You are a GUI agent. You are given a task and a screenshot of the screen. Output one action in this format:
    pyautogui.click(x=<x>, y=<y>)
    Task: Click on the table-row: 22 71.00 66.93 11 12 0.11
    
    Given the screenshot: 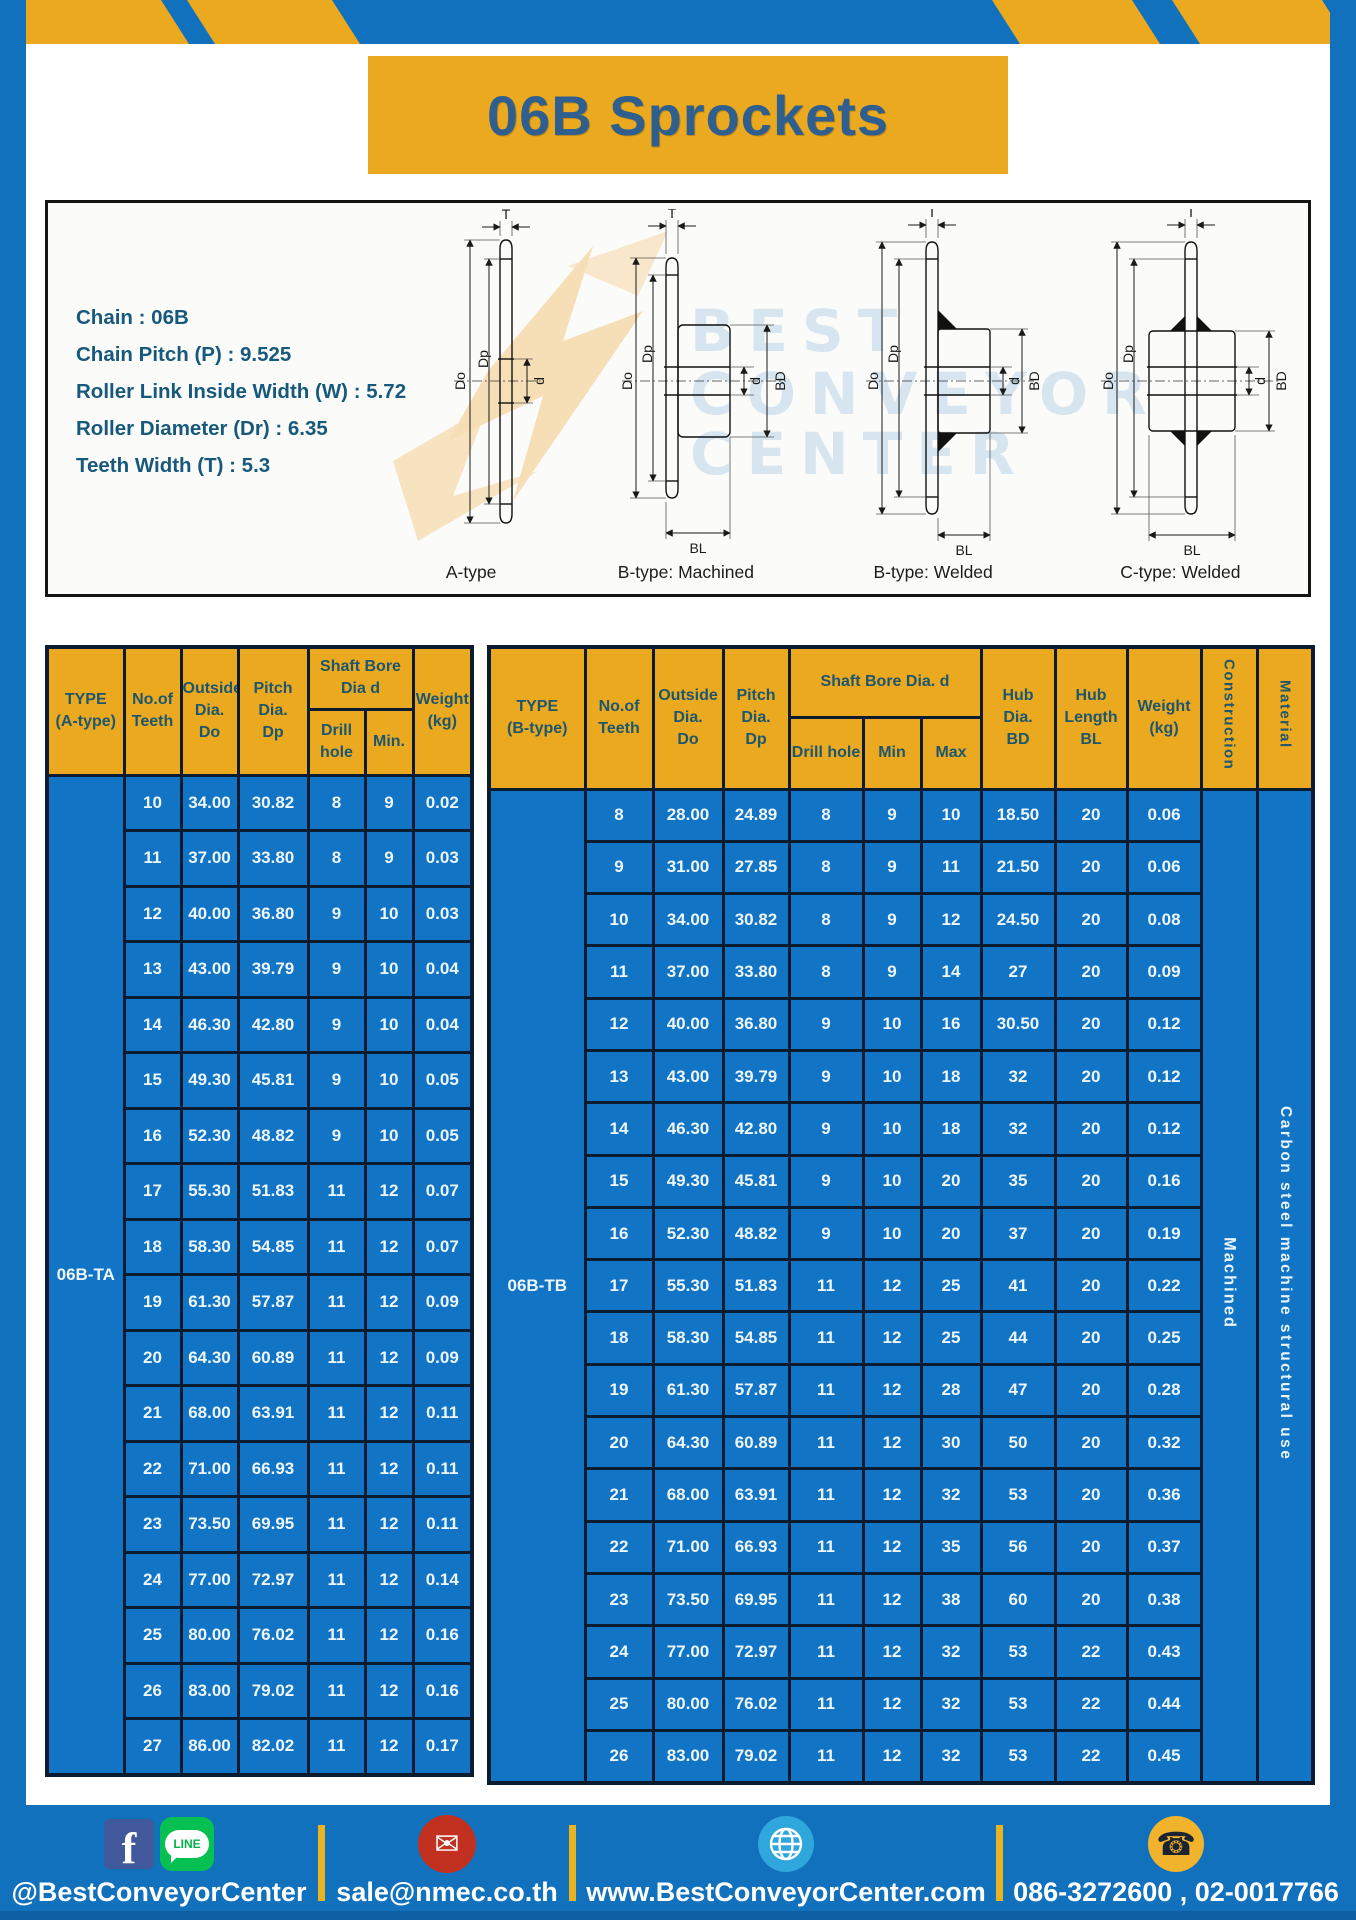 What is the action you would take?
    pyautogui.click(x=260, y=1468)
    